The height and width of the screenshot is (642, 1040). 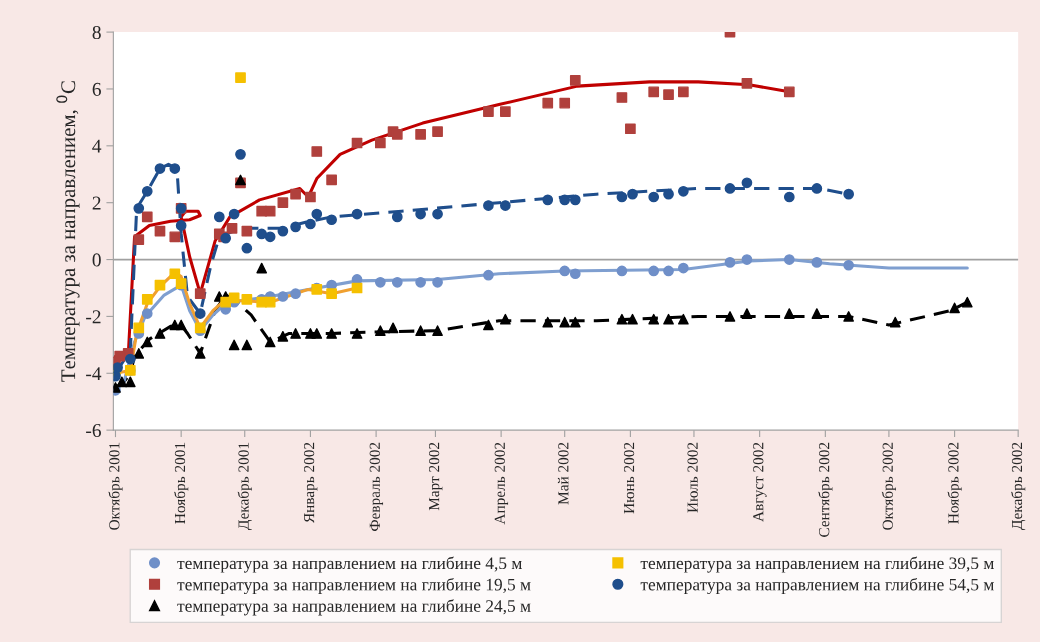 What do you see at coordinates (760, 482) in the screenshot?
I see `x-tick-label: Август 2002` at bounding box center [760, 482].